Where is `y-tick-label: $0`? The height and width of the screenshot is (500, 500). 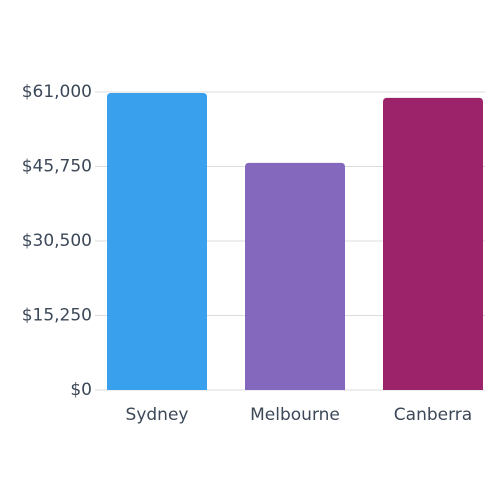 y-tick-label: $0 is located at coordinates (81, 390).